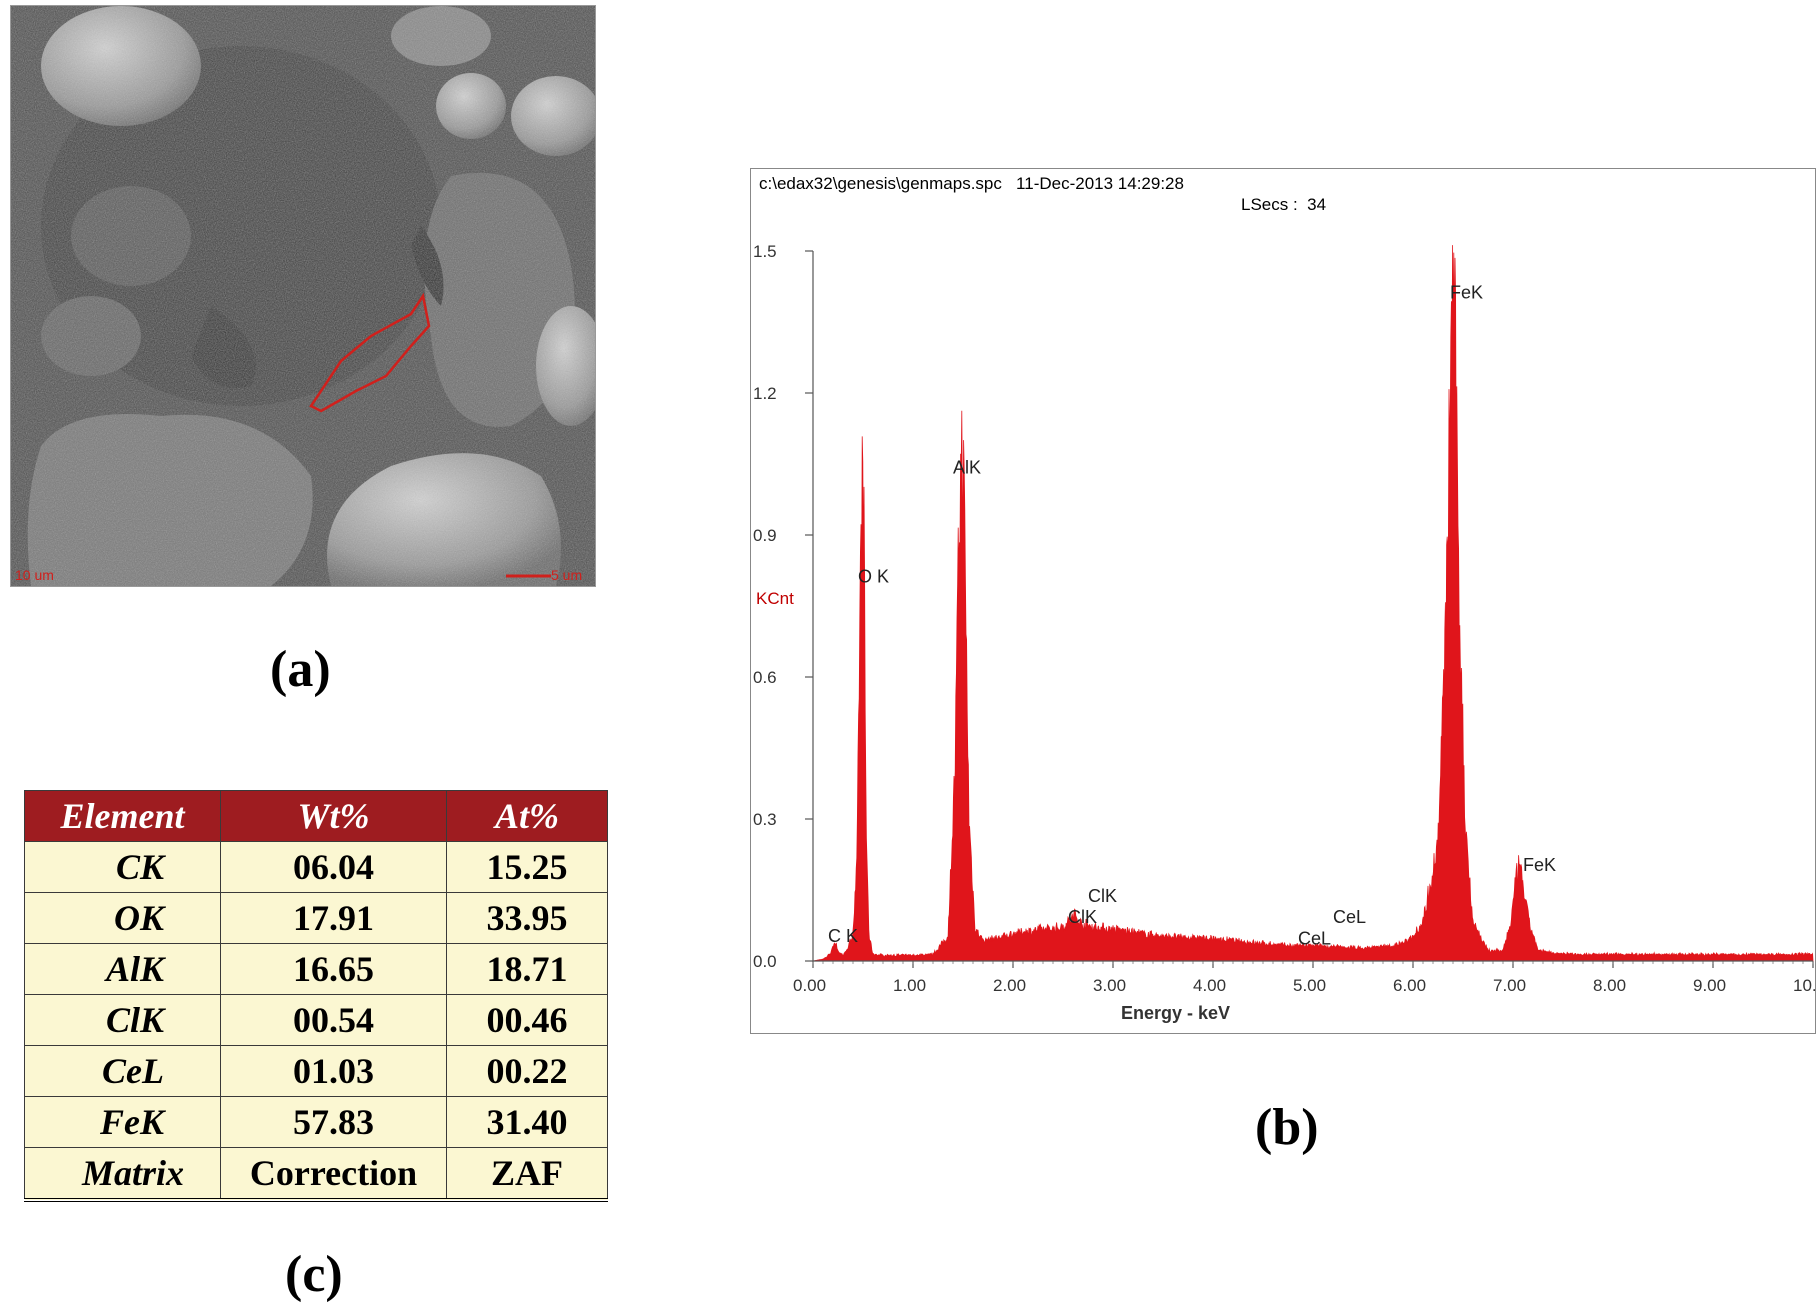 The width and height of the screenshot is (1820, 1309). What do you see at coordinates (1009, 985) in the screenshot?
I see `x-tick-label: 2.00` at bounding box center [1009, 985].